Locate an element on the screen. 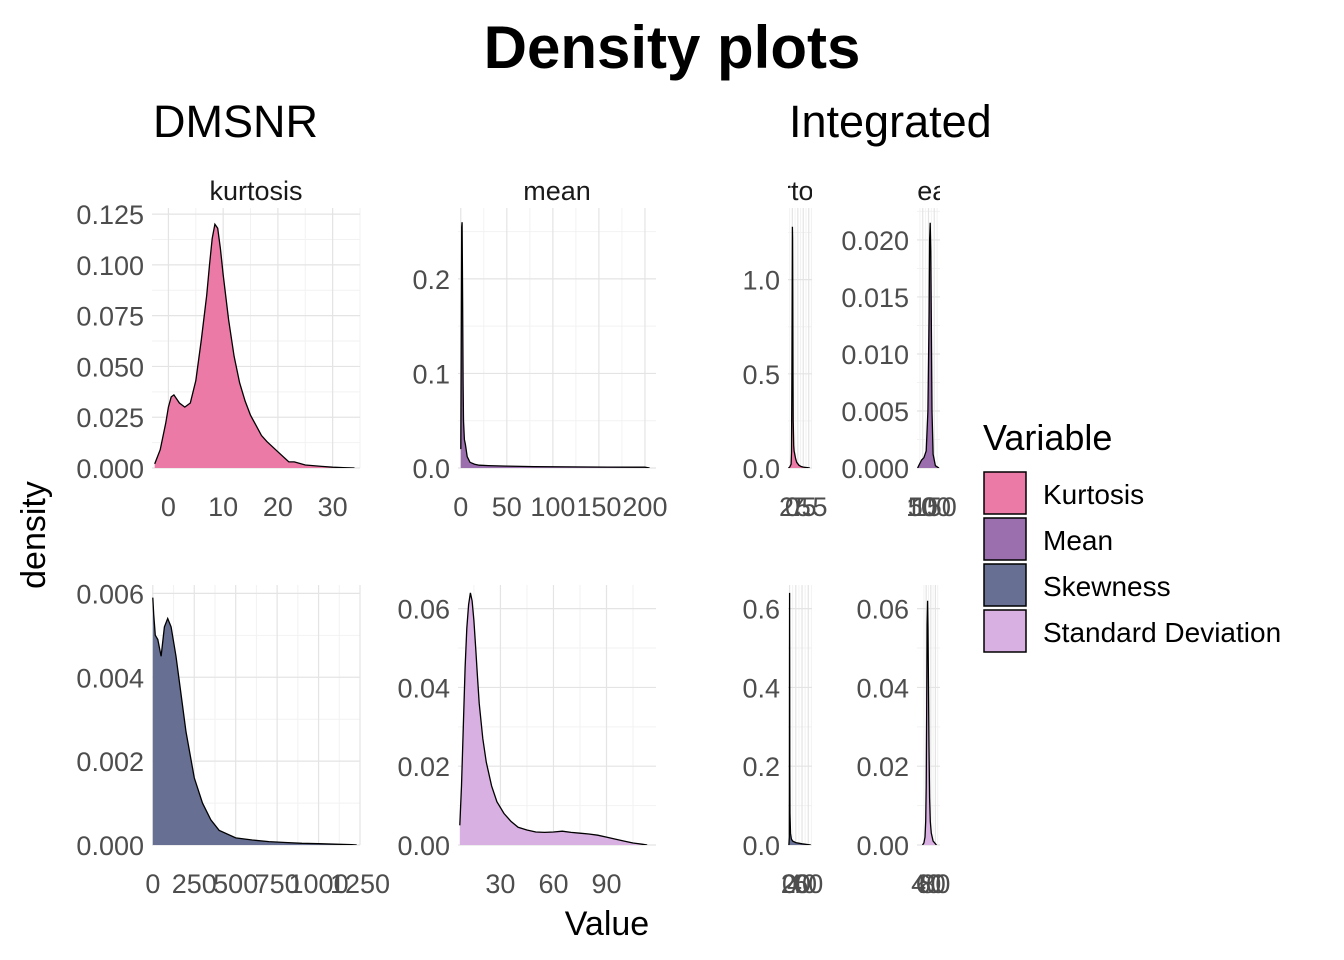  group-title-dmsnr: DMSNR is located at coordinates (235, 121).